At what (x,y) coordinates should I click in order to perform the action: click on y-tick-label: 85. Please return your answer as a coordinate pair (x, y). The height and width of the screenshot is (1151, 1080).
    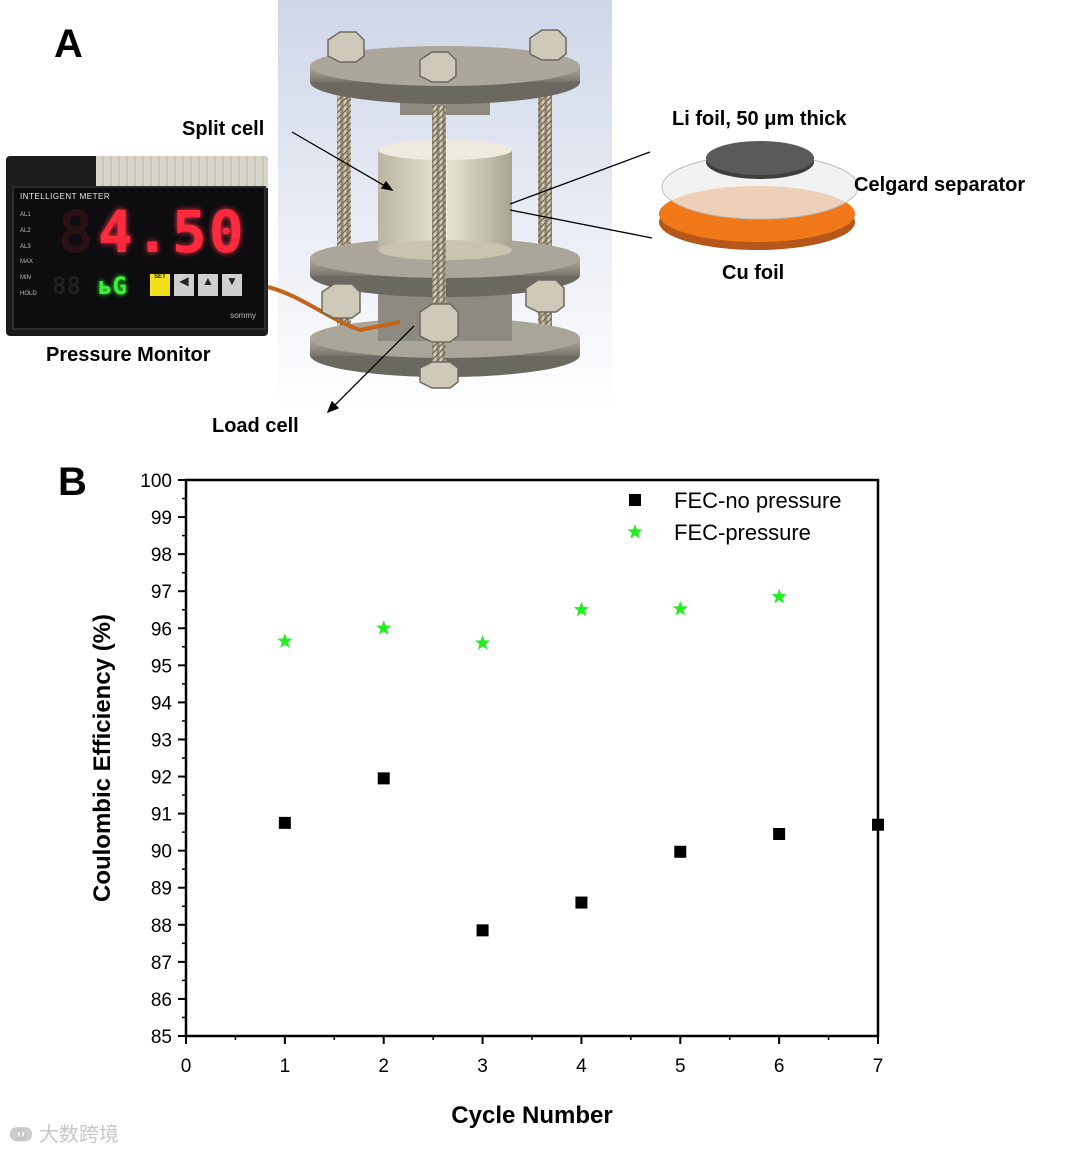
    Looking at the image, I should click on (161, 1037).